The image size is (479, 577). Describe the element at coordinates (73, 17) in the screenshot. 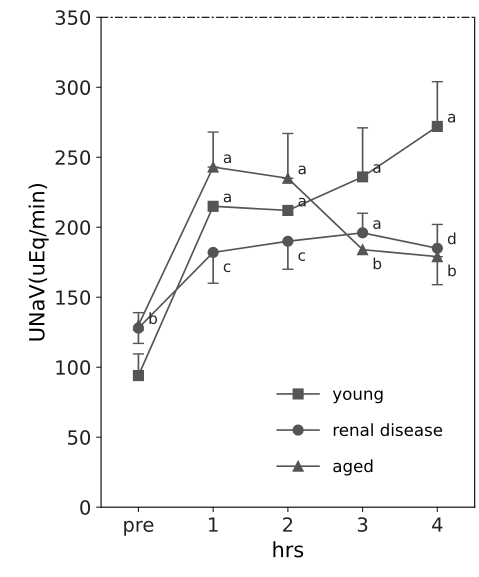

I see `y-tick-label: 350` at that location.